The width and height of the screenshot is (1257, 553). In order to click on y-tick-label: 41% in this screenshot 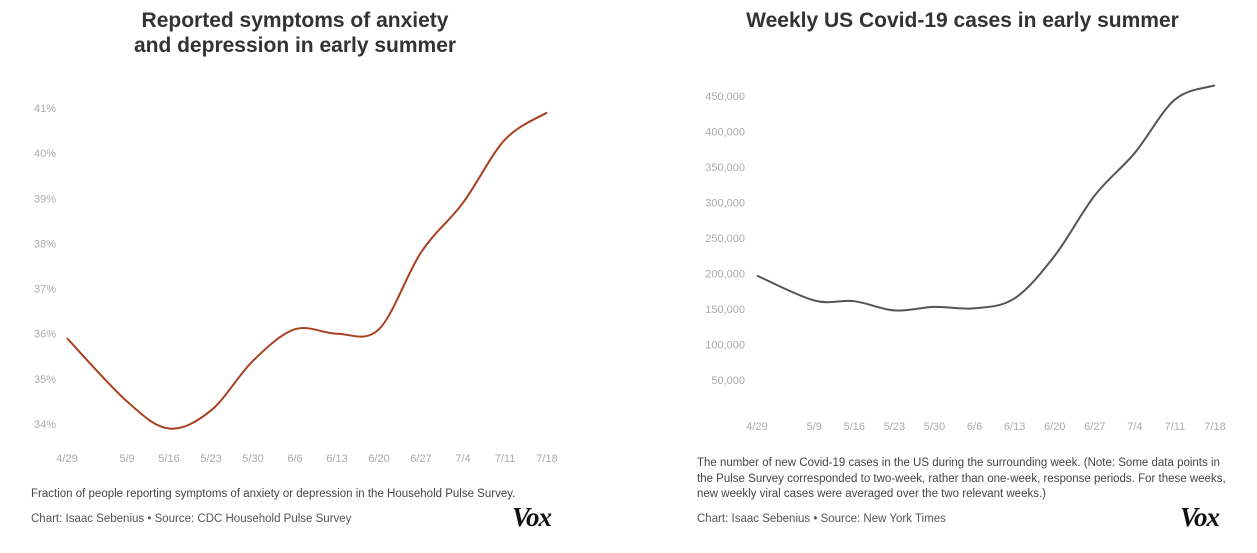, I will do `click(45, 109)`.